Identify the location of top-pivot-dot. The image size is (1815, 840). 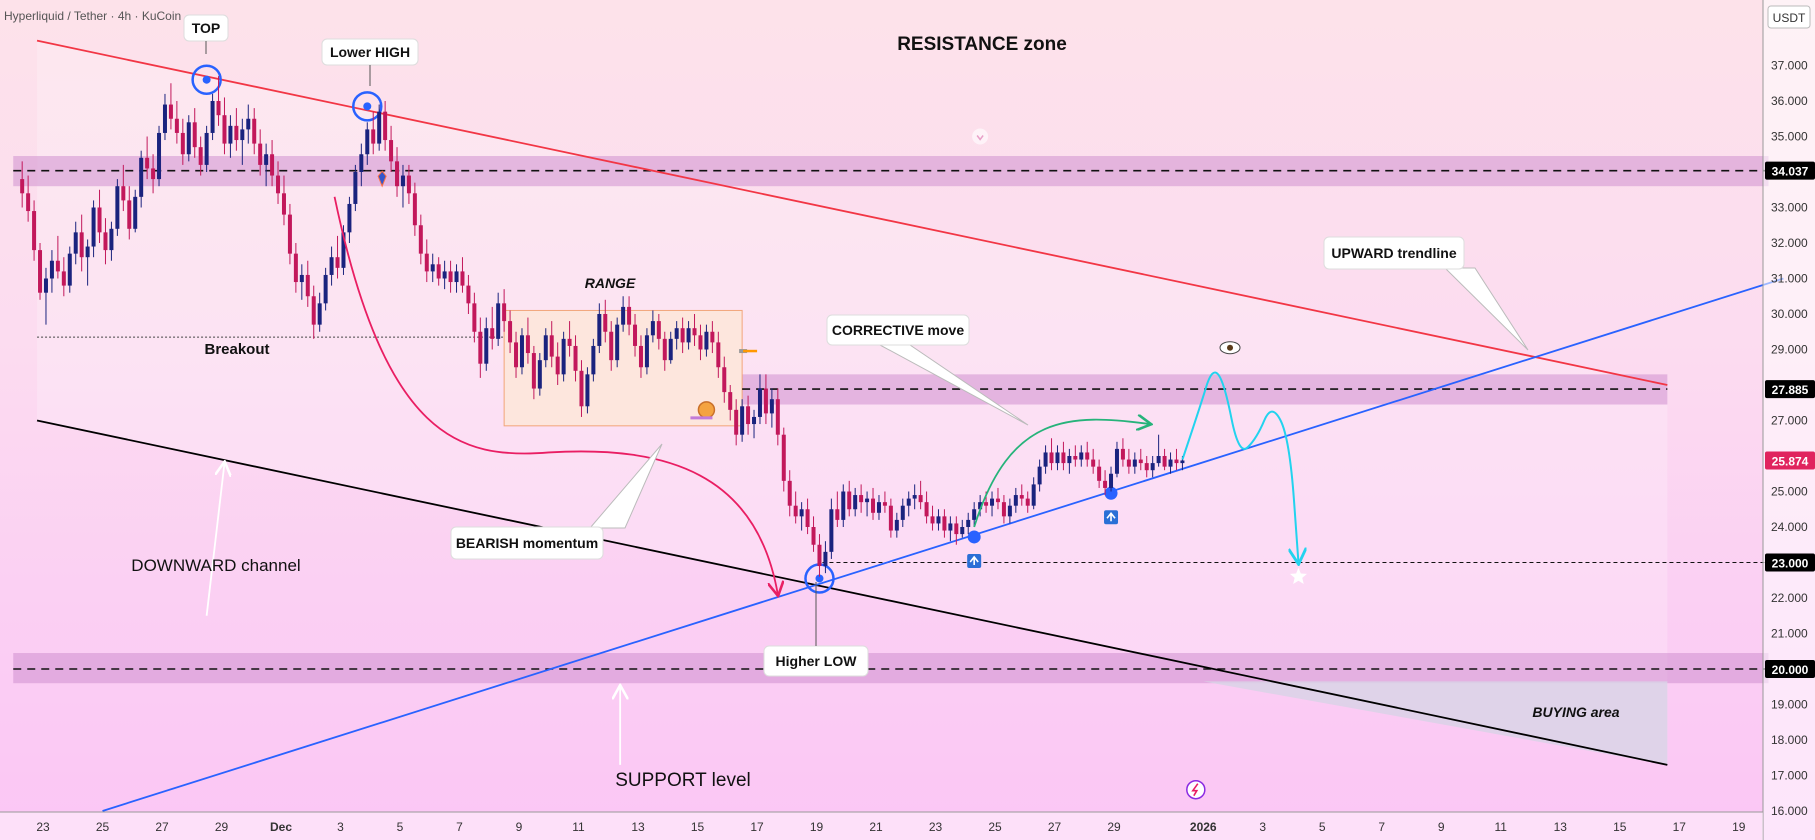
(206, 79).